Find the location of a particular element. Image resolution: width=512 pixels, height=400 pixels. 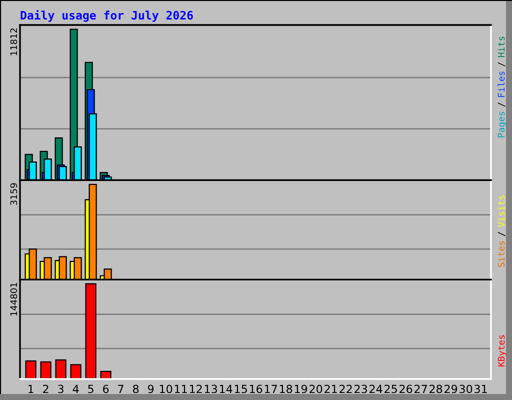

x-tick-label: 29 is located at coordinates (451, 389).